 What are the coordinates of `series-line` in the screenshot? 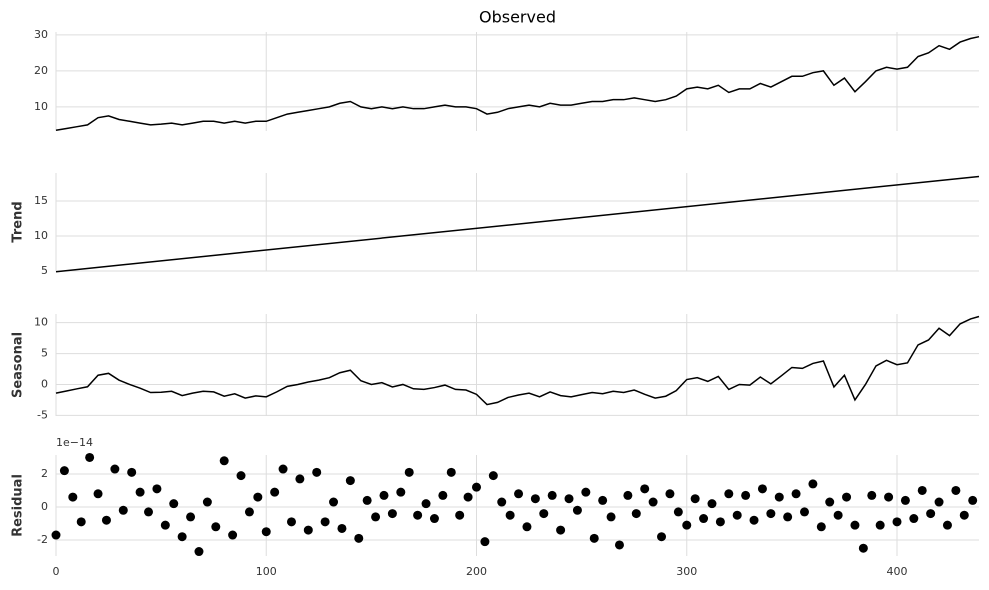 It's located at (517, 360).